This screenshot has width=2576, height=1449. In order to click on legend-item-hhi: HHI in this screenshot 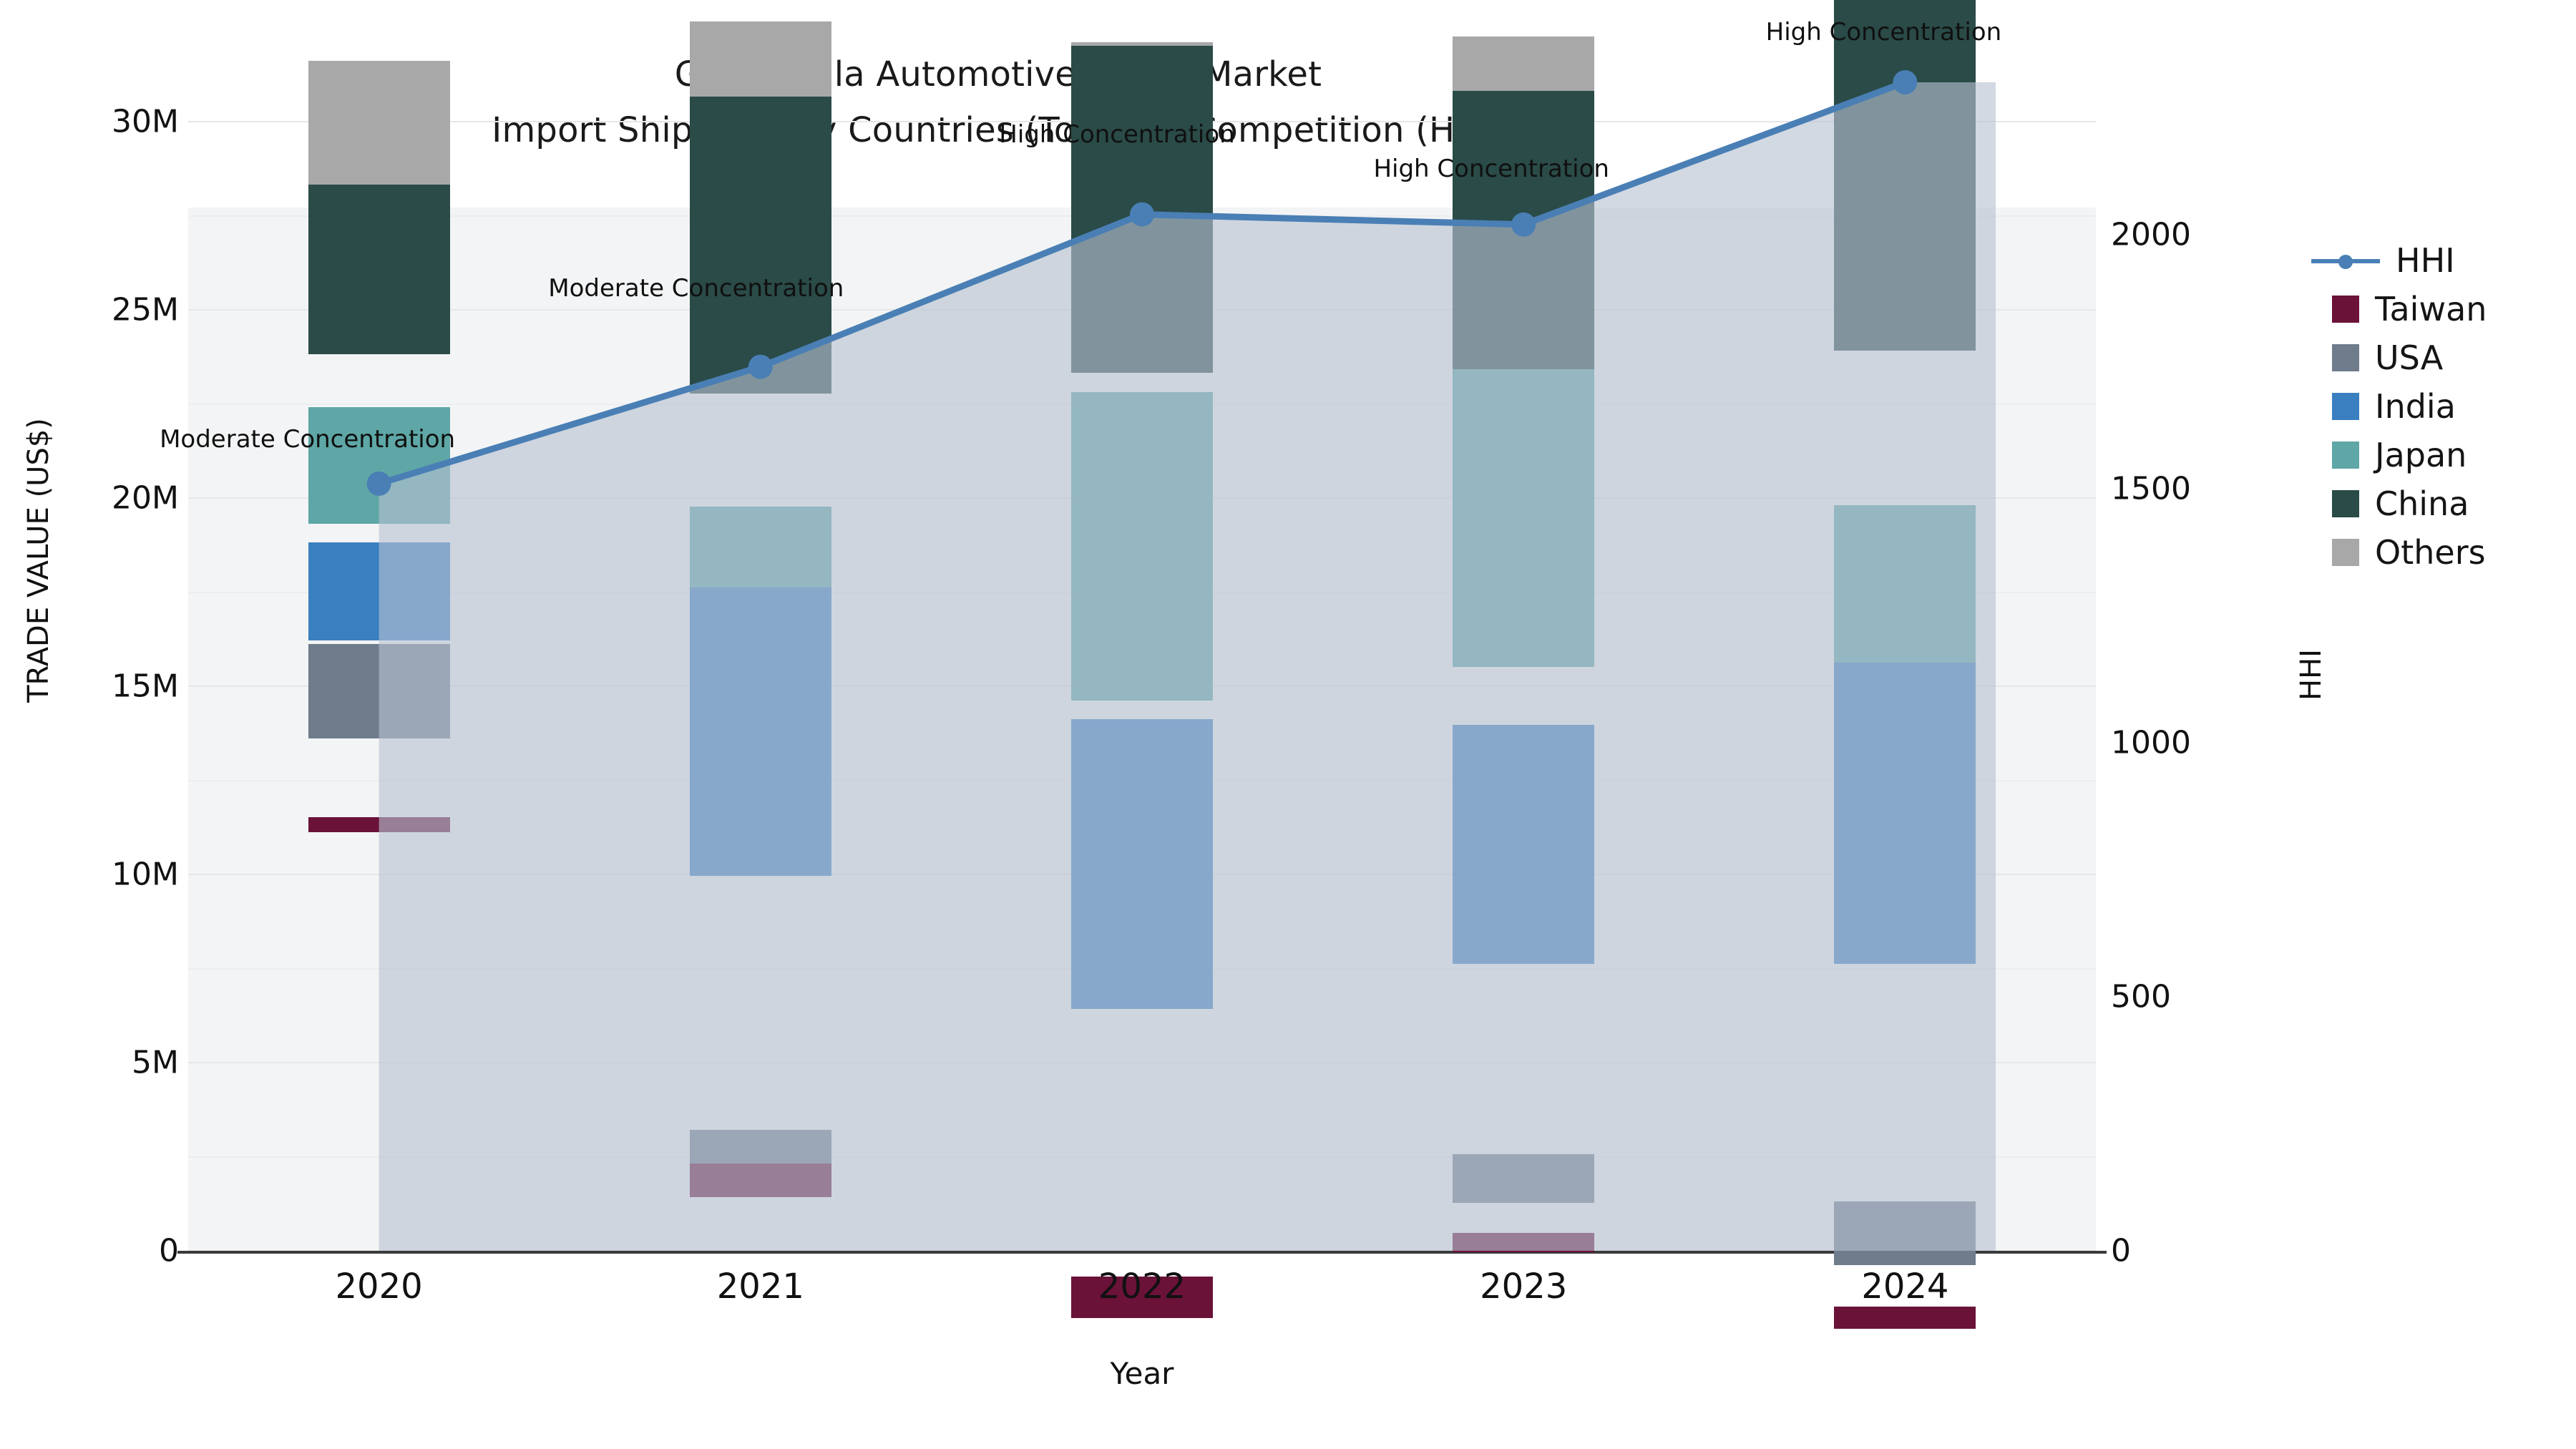, I will do `click(2443, 260)`.